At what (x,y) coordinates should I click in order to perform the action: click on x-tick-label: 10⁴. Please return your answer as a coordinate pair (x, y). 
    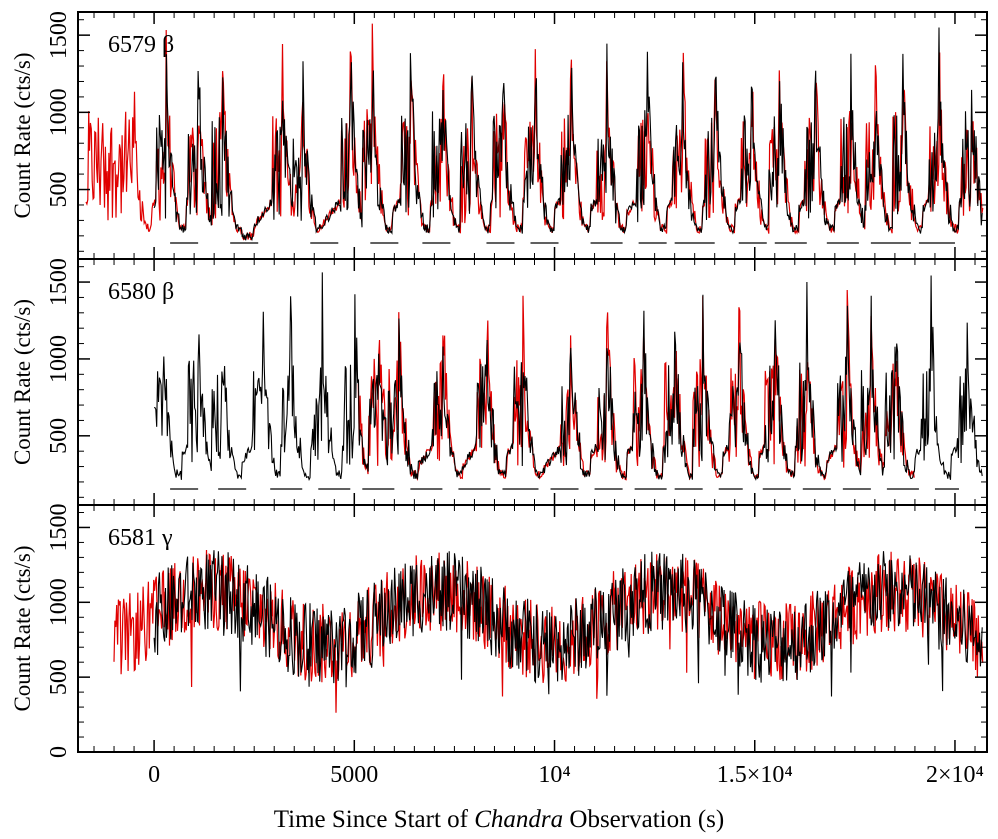
    Looking at the image, I should click on (554, 775).